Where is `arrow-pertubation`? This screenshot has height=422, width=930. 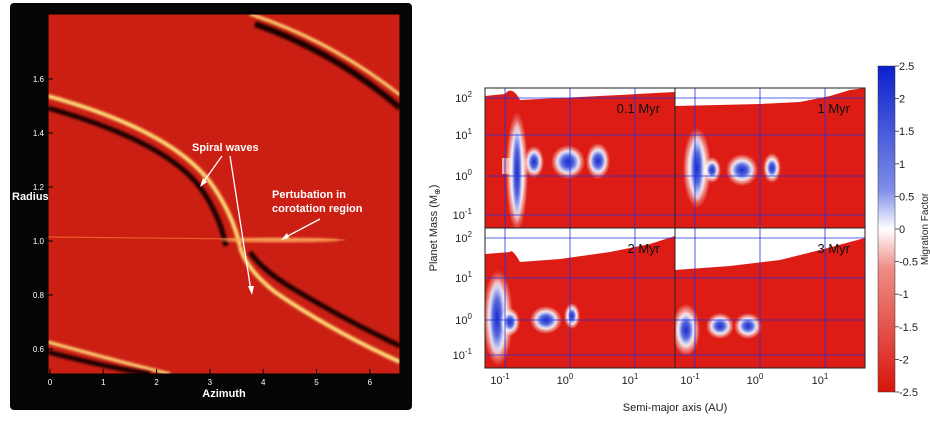 arrow-pertubation is located at coordinates (302, 228).